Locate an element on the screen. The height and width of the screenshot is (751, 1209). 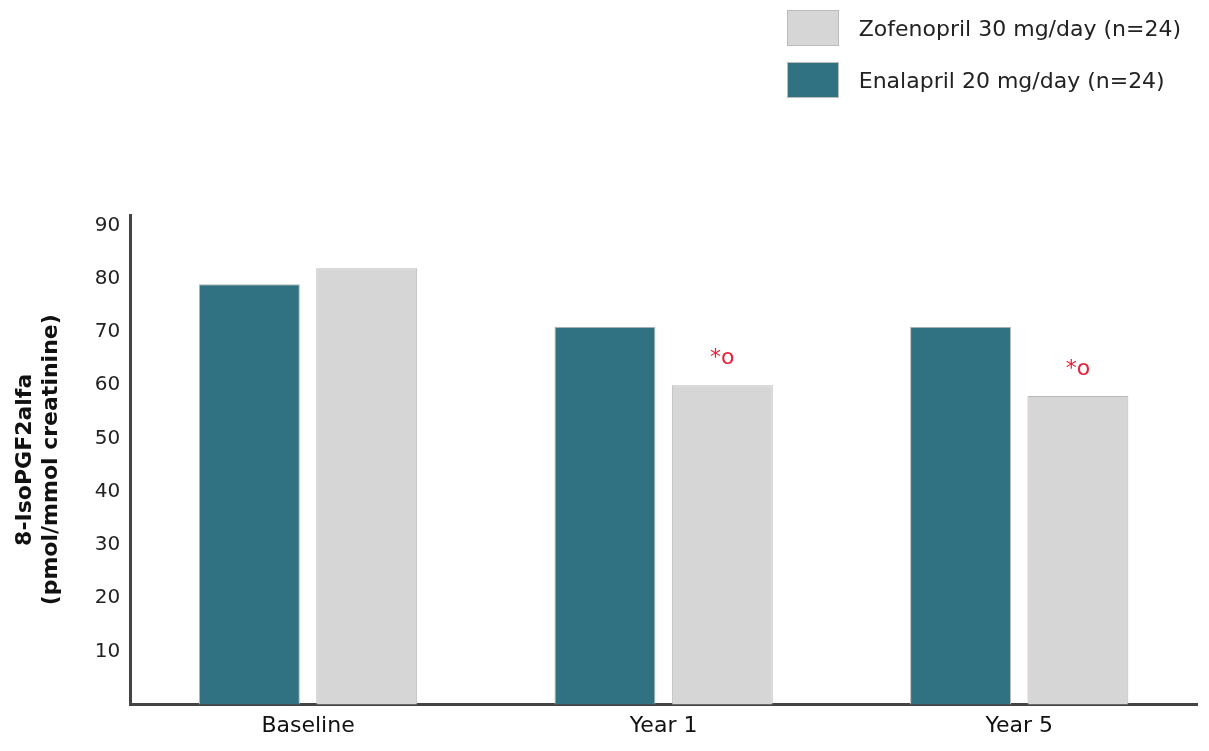
legend-label: Zofenopril 30 mg/day (n=24) is located at coordinates (1019, 28).